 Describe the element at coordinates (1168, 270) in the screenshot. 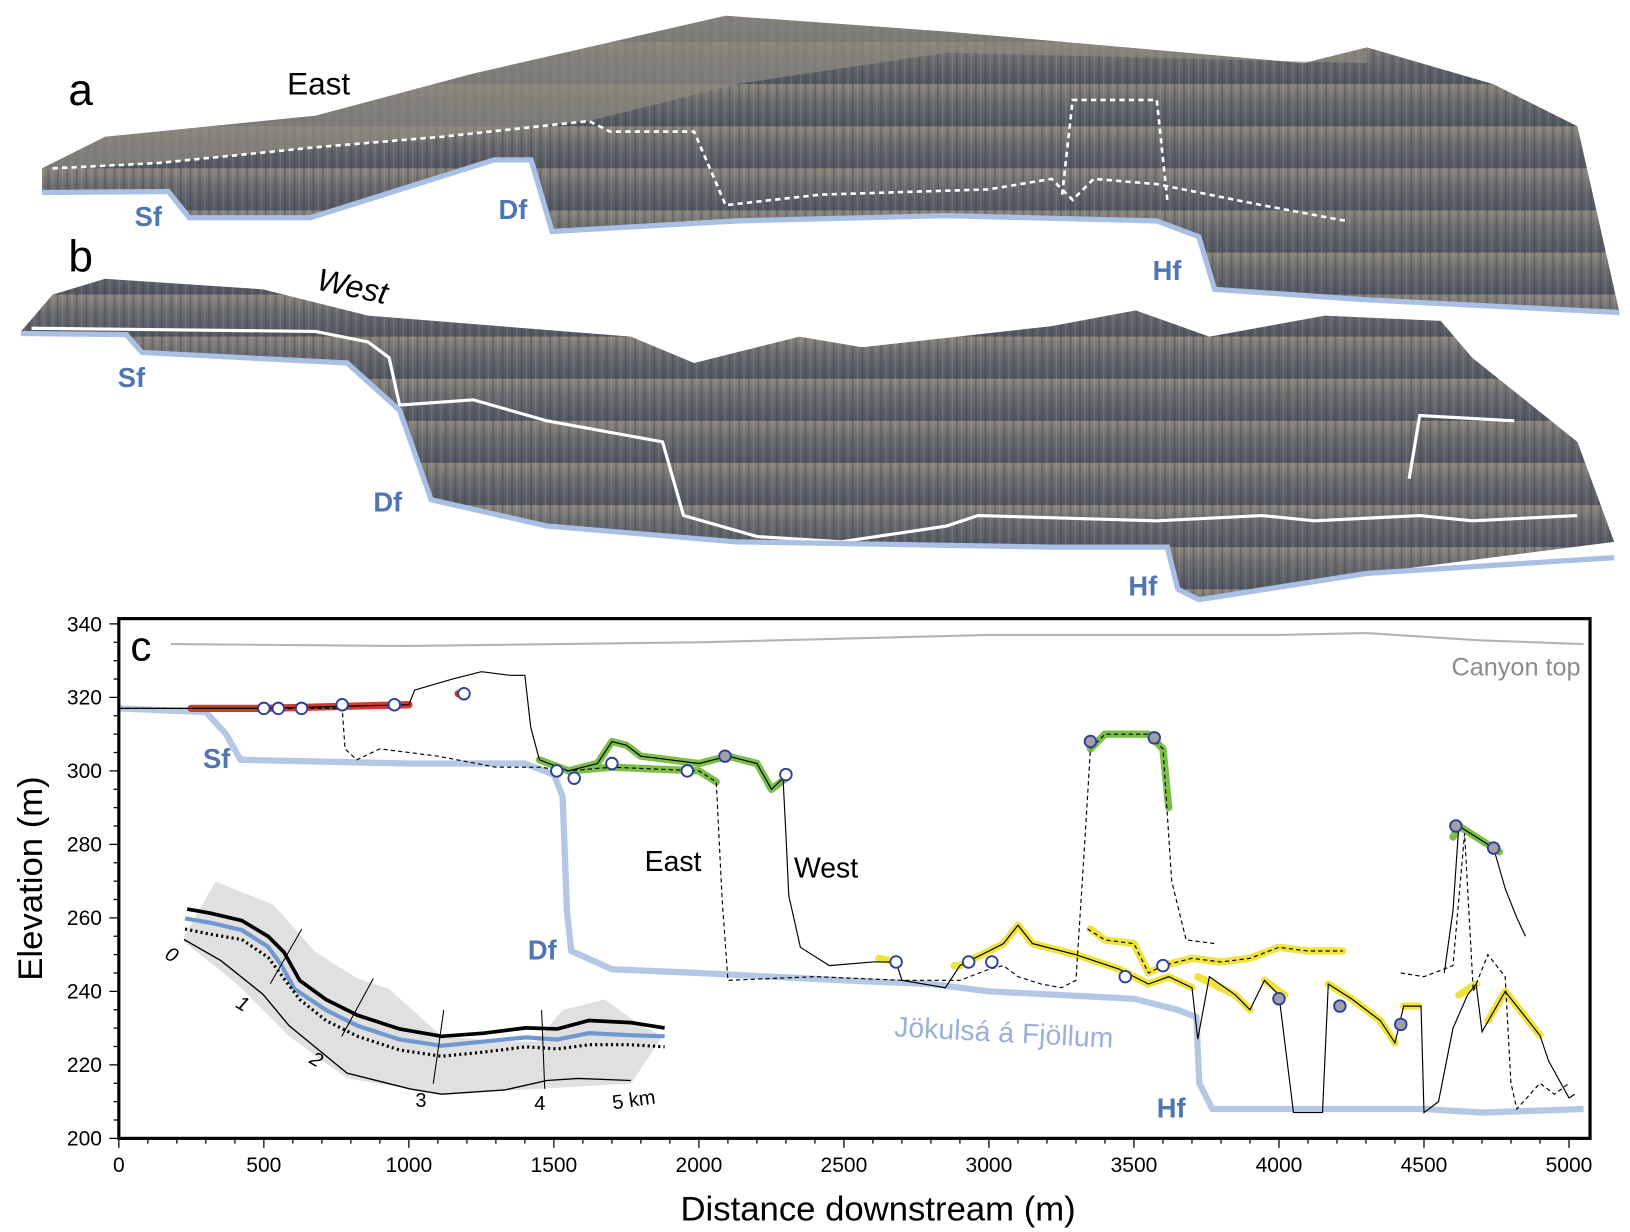

I see `panel-a-hf-label: Hf` at that location.